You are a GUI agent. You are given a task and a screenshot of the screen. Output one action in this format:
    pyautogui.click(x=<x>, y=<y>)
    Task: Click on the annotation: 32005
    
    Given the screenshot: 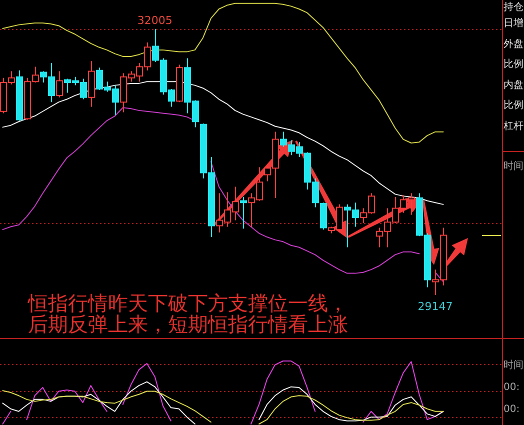 What is the action you would take?
    pyautogui.click(x=154, y=20)
    